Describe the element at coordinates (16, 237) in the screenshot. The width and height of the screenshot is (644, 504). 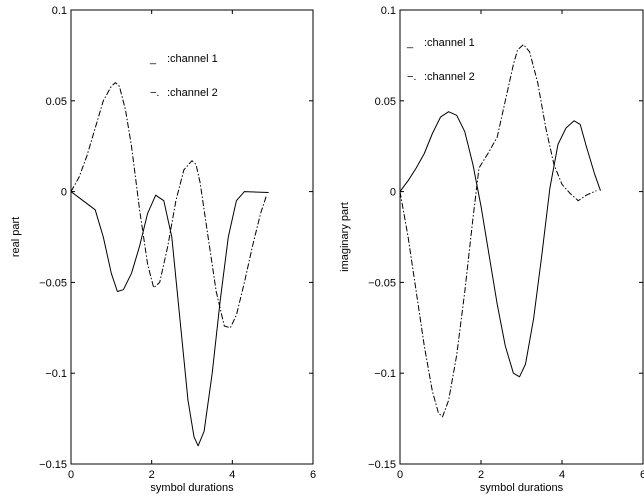
I see `y-axis-label: real part` at that location.